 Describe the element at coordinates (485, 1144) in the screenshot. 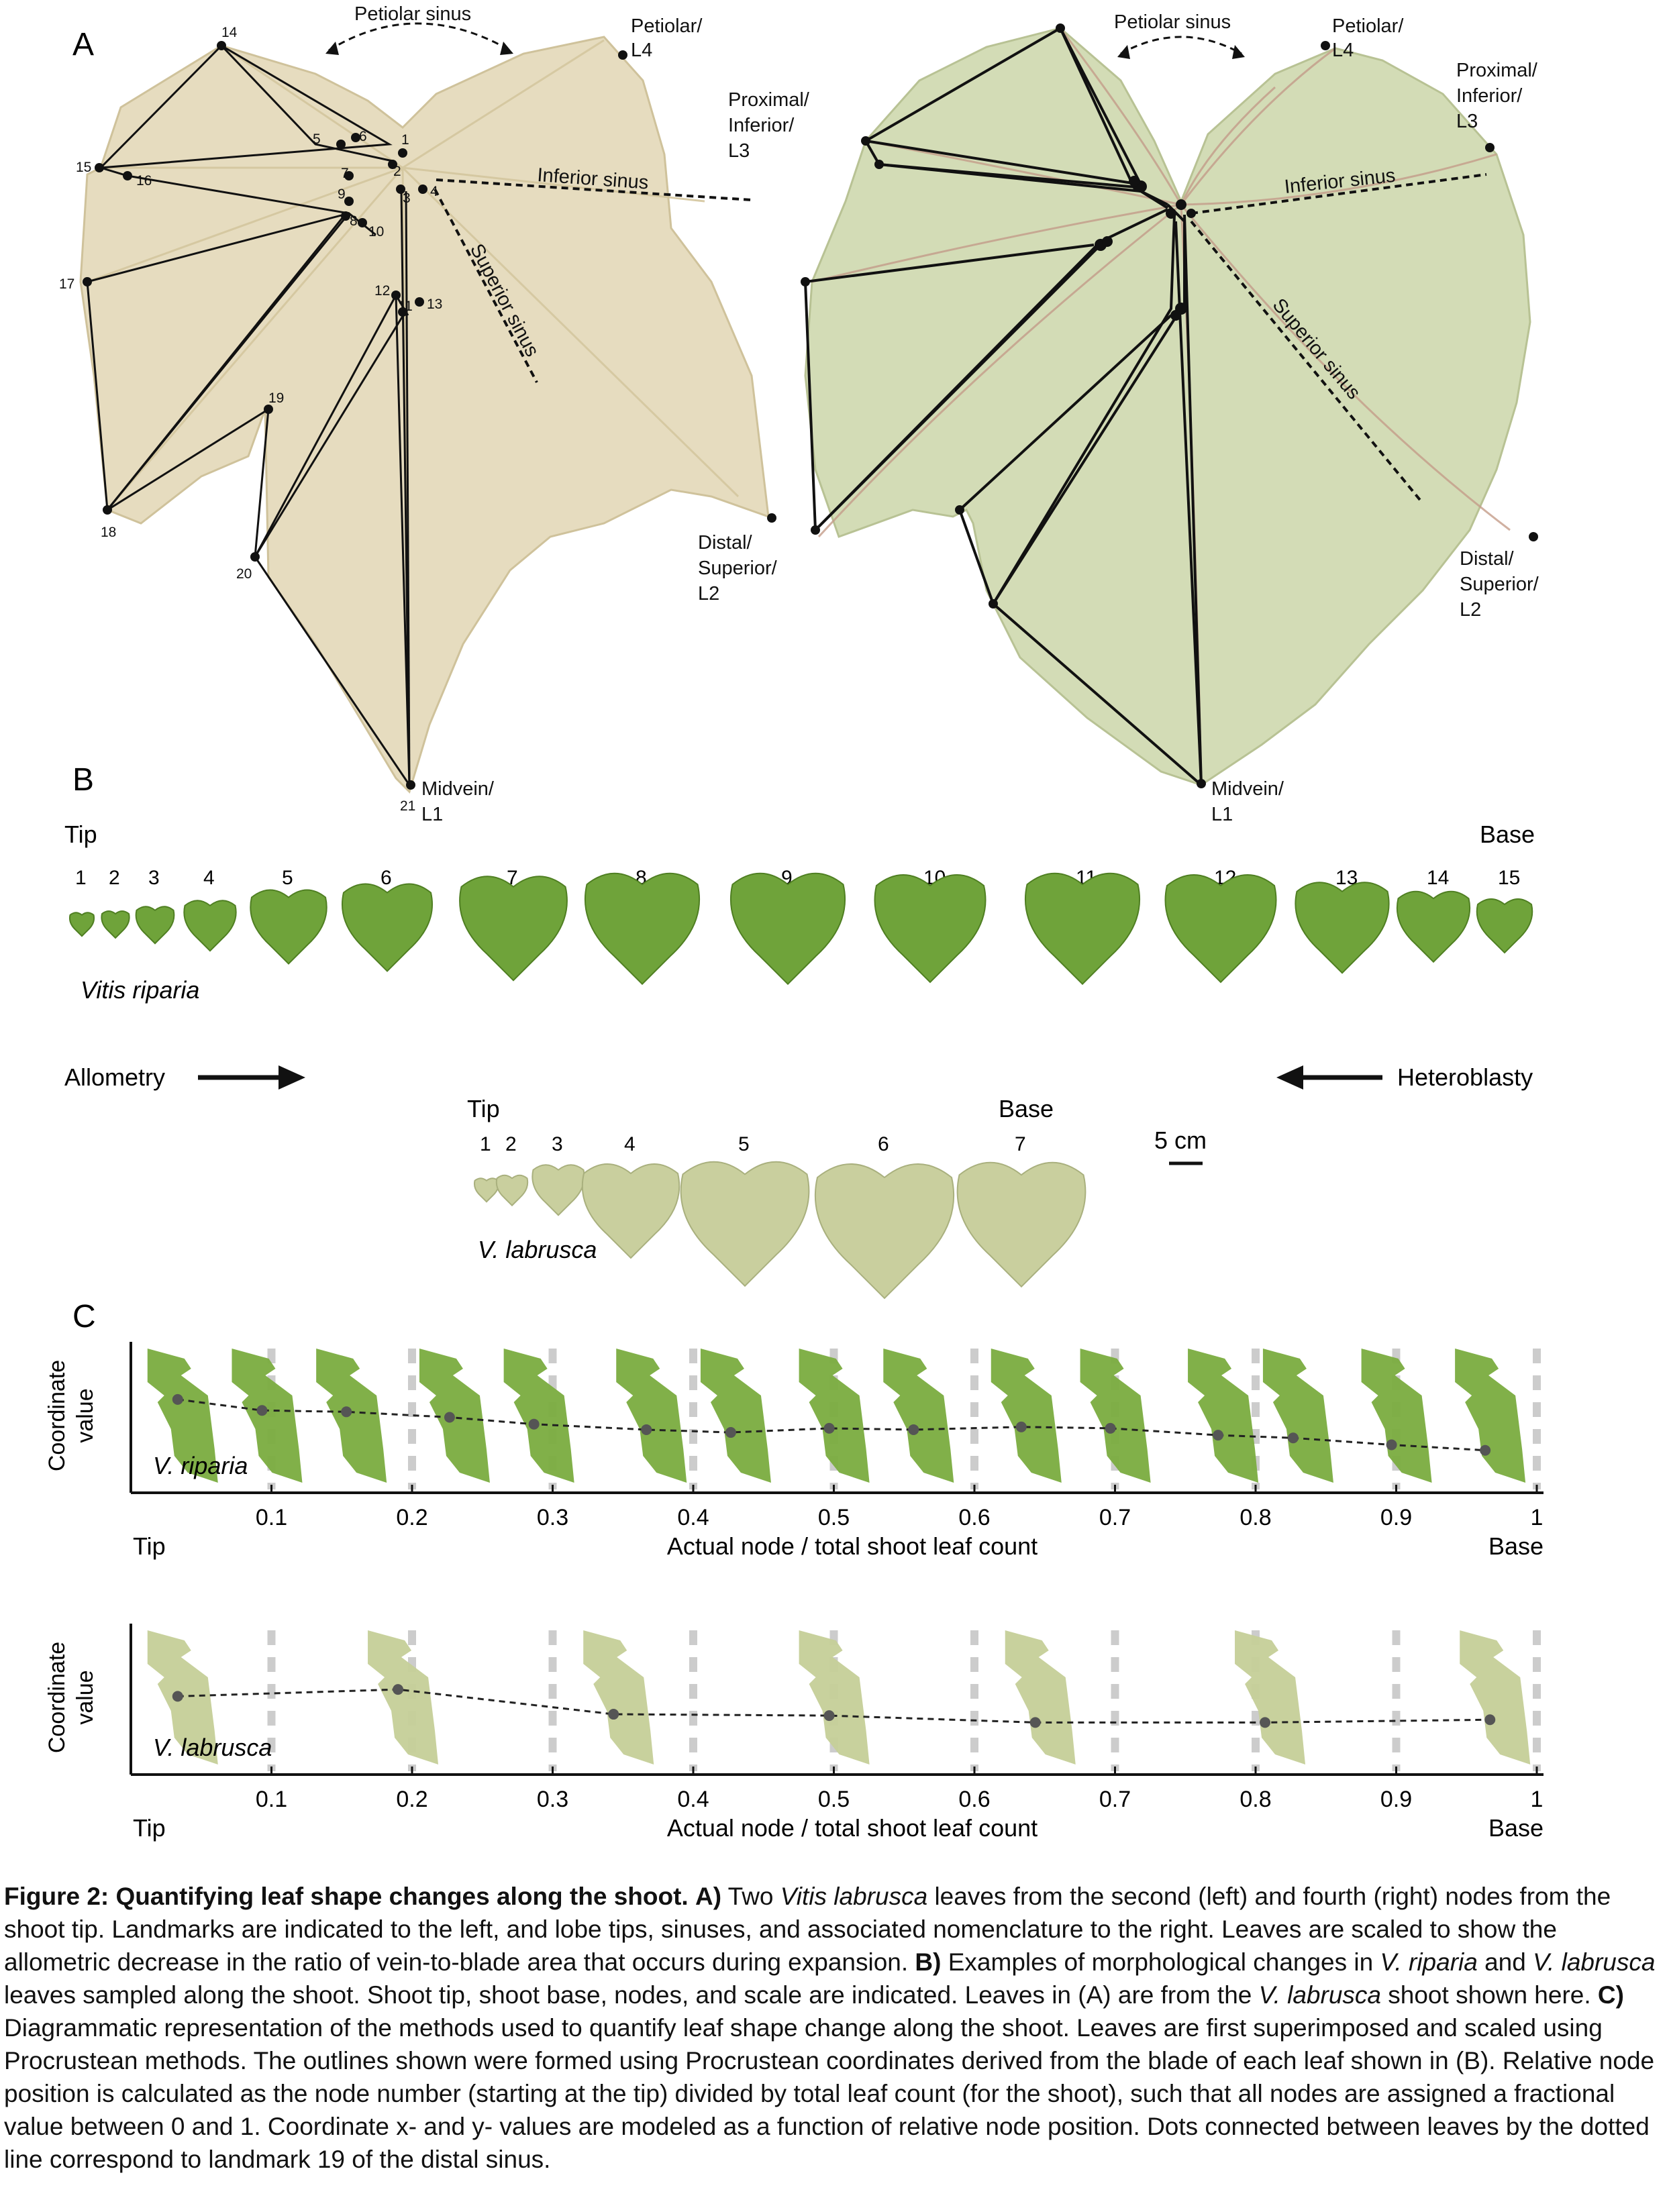

I see `labrusca-node-label-1: 1` at that location.